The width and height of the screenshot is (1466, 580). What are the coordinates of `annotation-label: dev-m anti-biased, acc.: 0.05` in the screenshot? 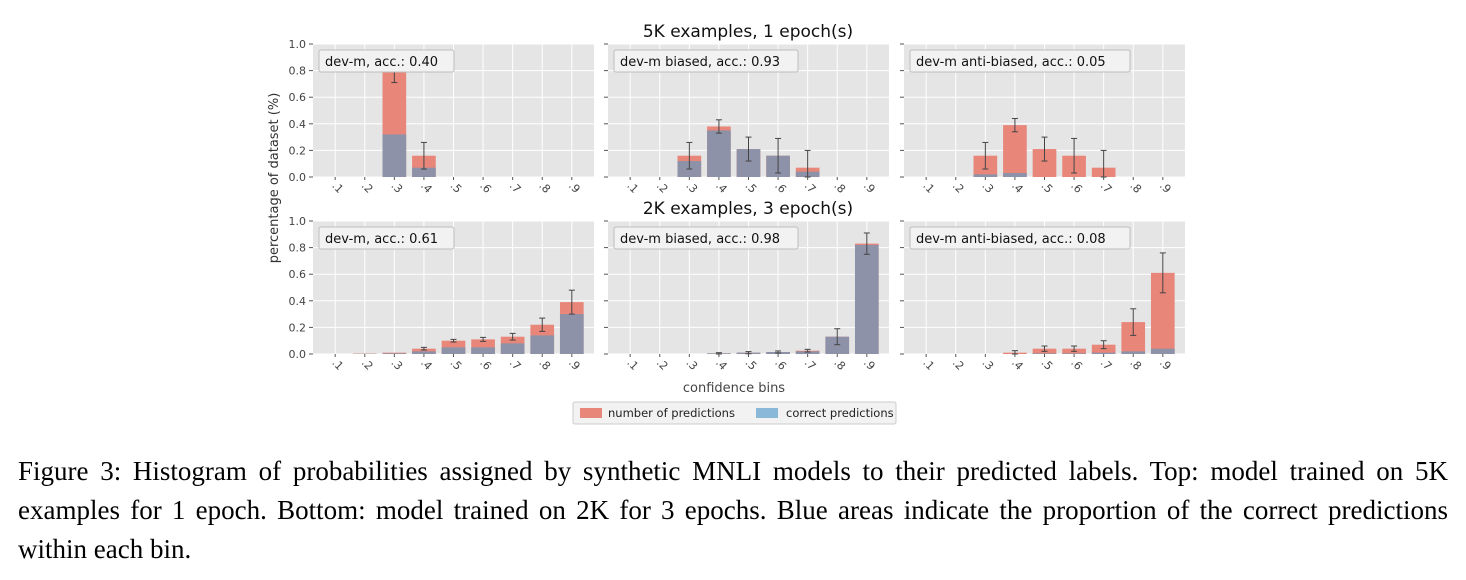 It's located at (1011, 62).